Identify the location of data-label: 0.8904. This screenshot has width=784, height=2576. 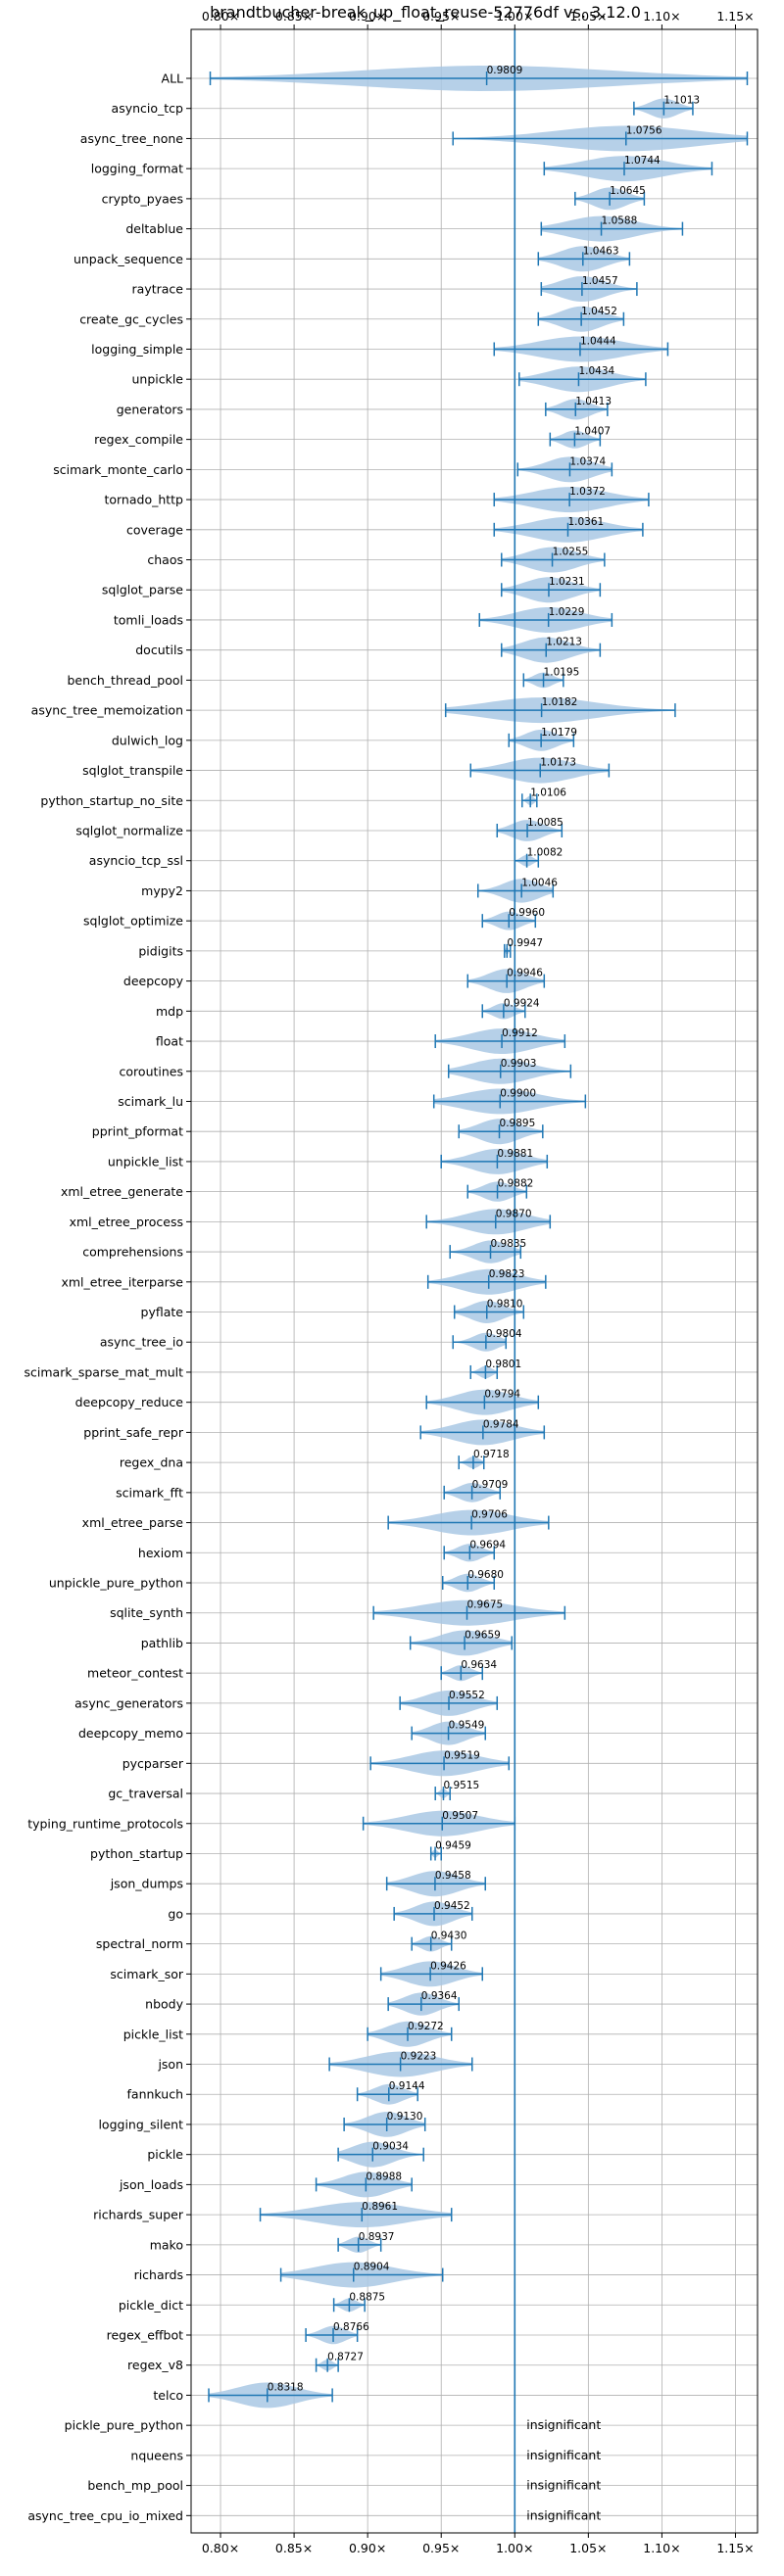
(372, 2267).